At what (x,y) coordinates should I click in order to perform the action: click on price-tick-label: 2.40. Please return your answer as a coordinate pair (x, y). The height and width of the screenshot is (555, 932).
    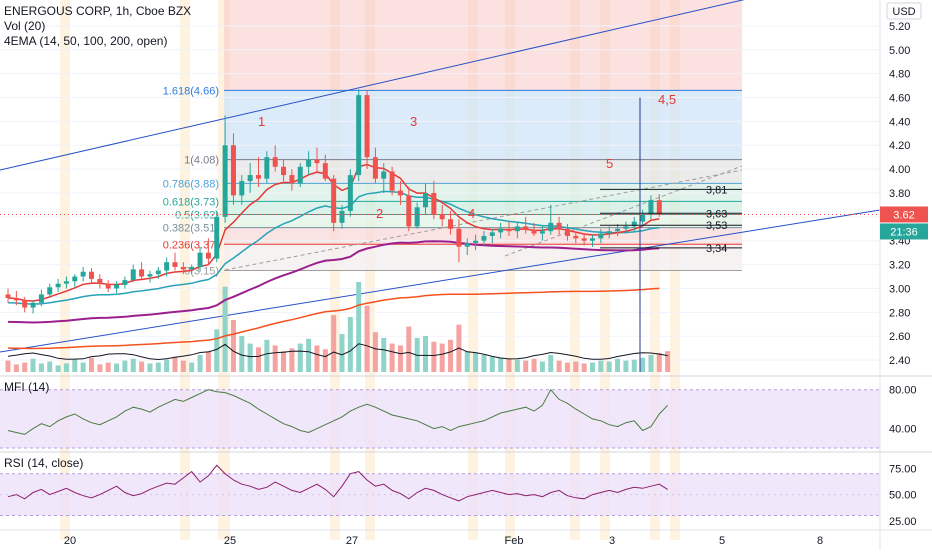
    Looking at the image, I should click on (899, 361).